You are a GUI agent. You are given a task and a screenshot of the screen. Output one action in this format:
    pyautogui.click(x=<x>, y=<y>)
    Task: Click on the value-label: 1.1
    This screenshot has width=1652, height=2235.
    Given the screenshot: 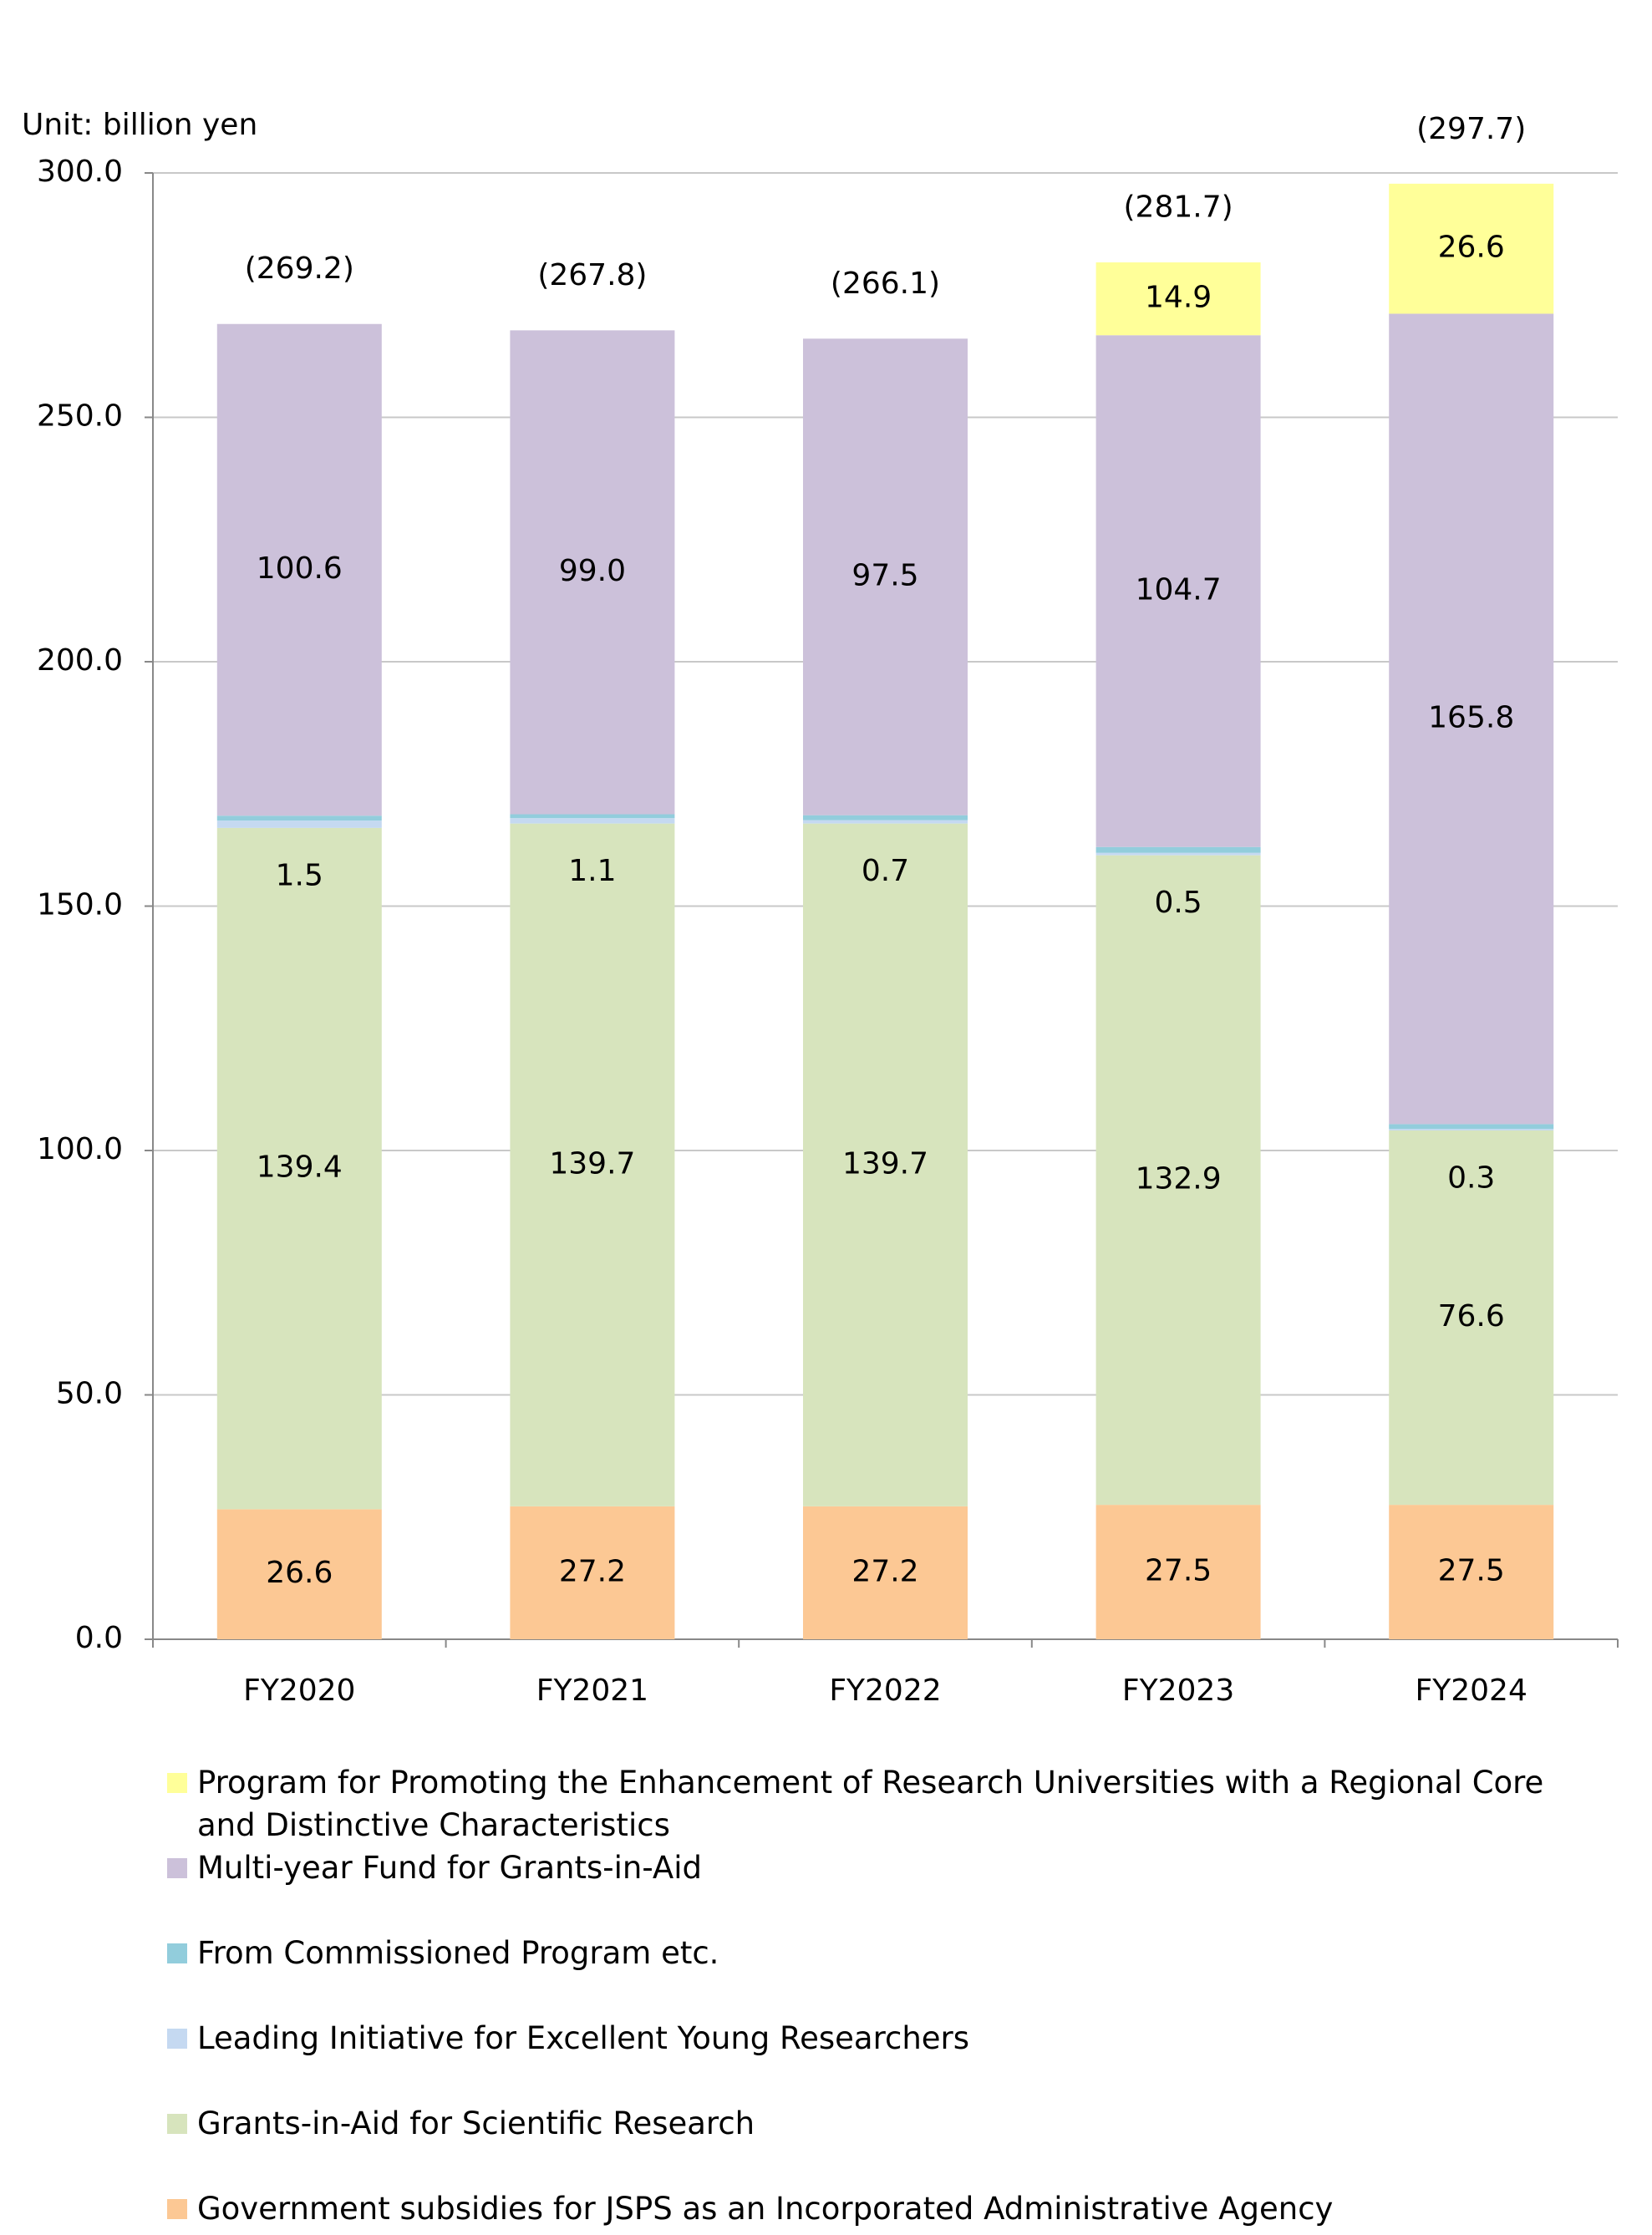 What is the action you would take?
    pyautogui.click(x=592, y=871)
    